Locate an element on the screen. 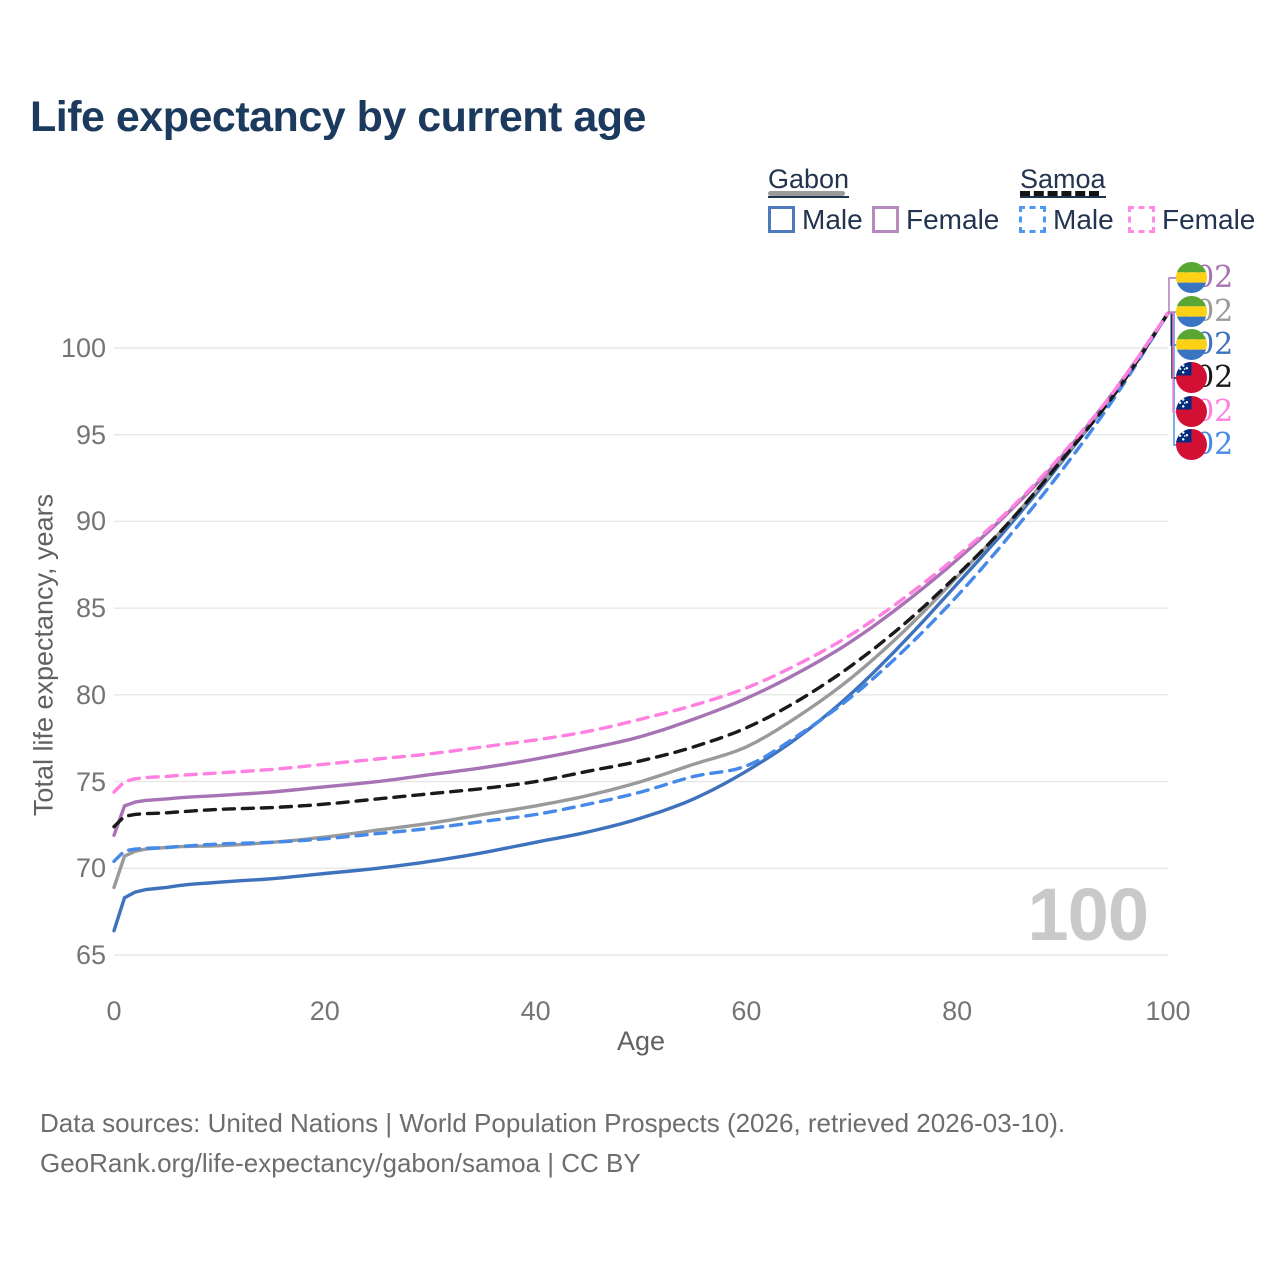  end-label-samoa-male: 102 is located at coordinates (1204, 445).